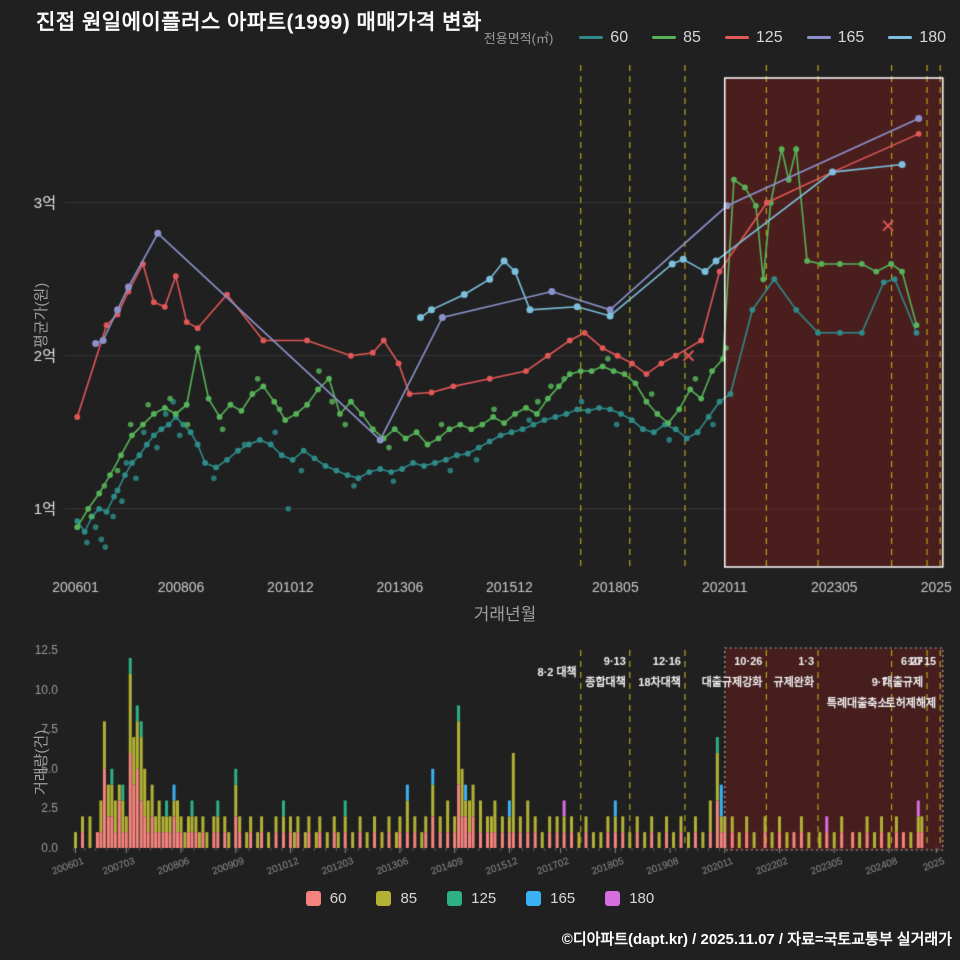  I want to click on volume-legend-item-60: 60, so click(326, 898).